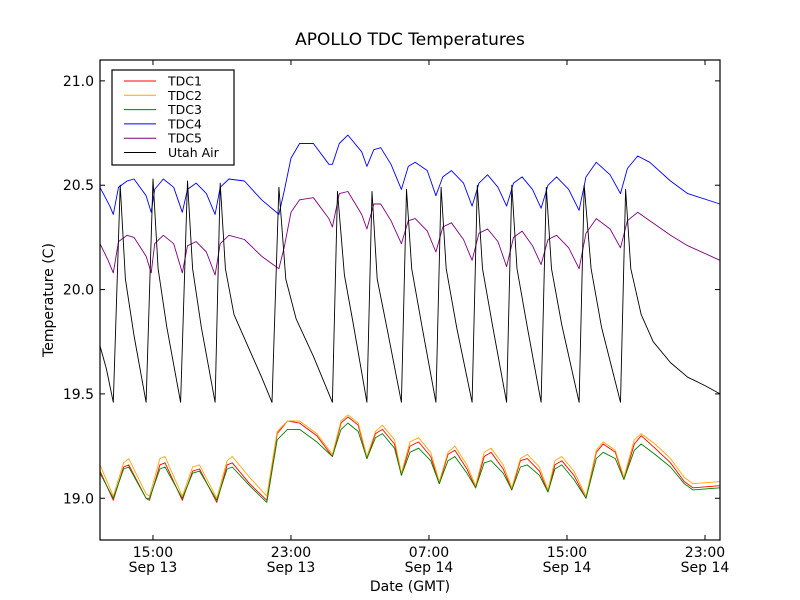 The height and width of the screenshot is (600, 800). Describe the element at coordinates (78, 186) in the screenshot. I see `y-tick-label: 20.5` at that location.